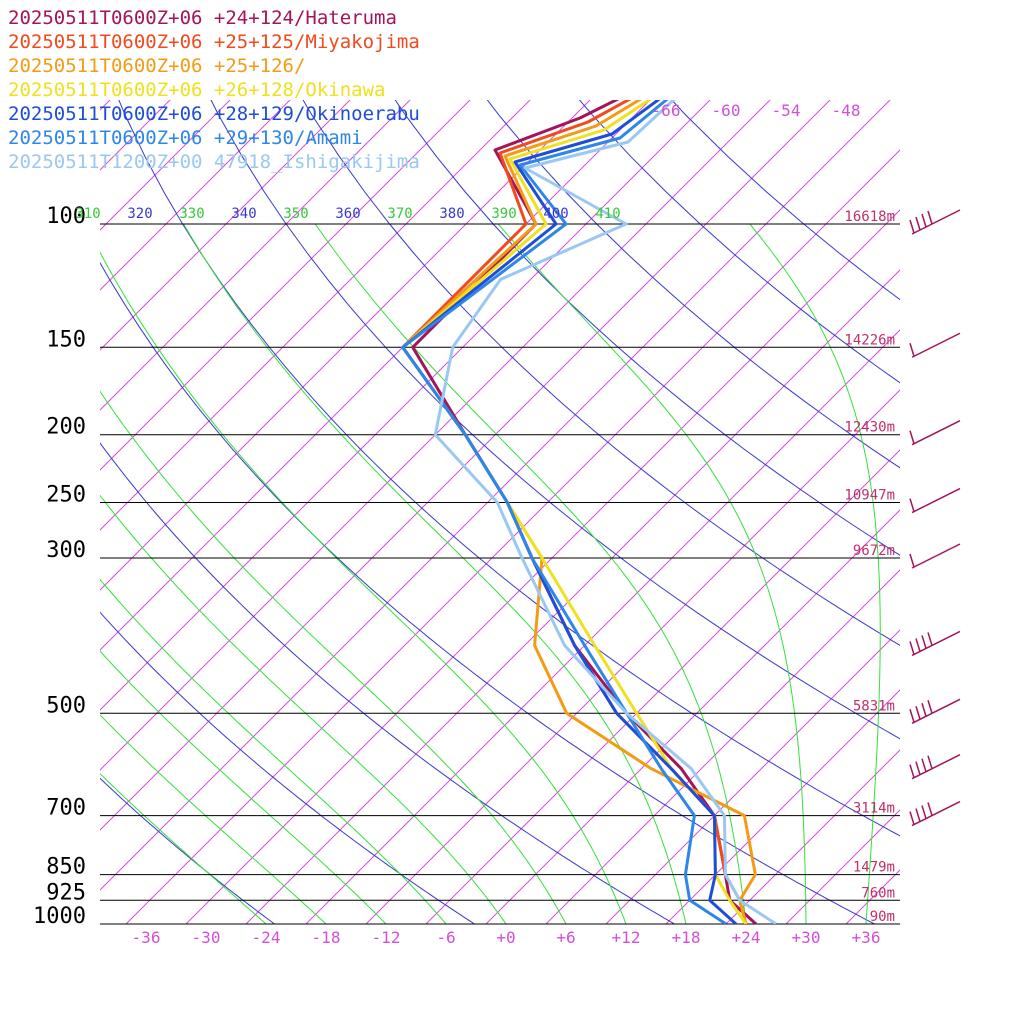 This screenshot has width=1024, height=1024. What do you see at coordinates (66, 339) in the screenshot?
I see `pressure-label-150: 150` at bounding box center [66, 339].